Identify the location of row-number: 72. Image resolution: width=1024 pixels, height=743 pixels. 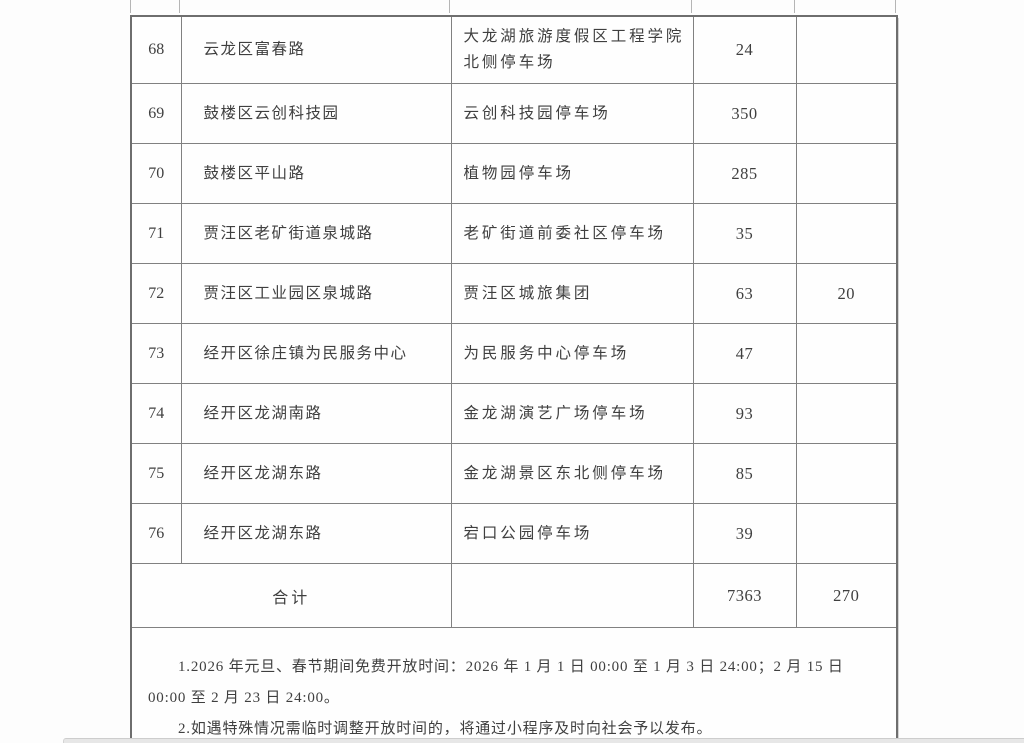
(156, 293).